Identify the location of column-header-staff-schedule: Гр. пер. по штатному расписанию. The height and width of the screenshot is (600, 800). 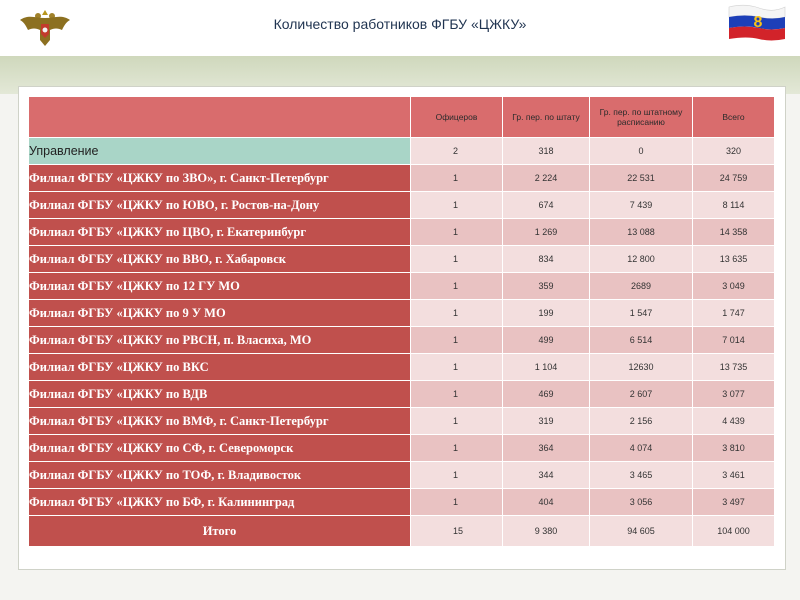
(641, 117).